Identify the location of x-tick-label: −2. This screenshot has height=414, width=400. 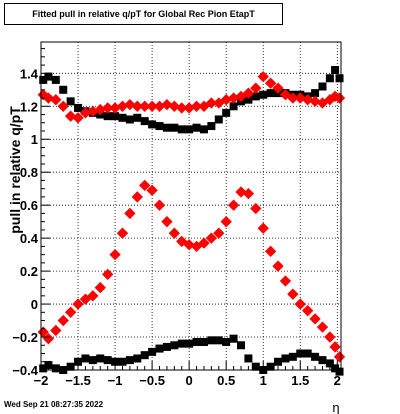
(41, 380).